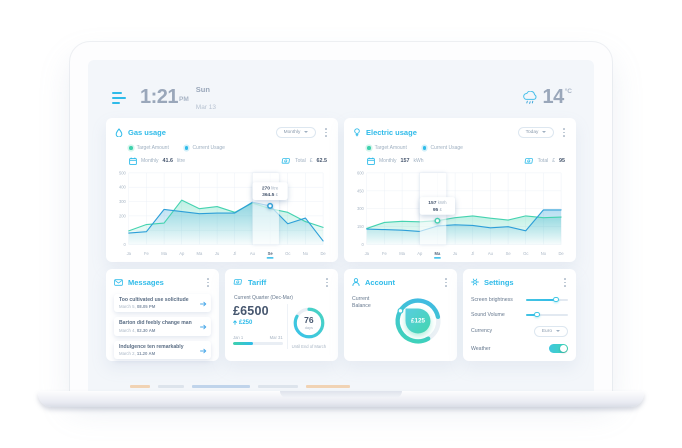  I want to click on total-label: Total, so click(300, 160).